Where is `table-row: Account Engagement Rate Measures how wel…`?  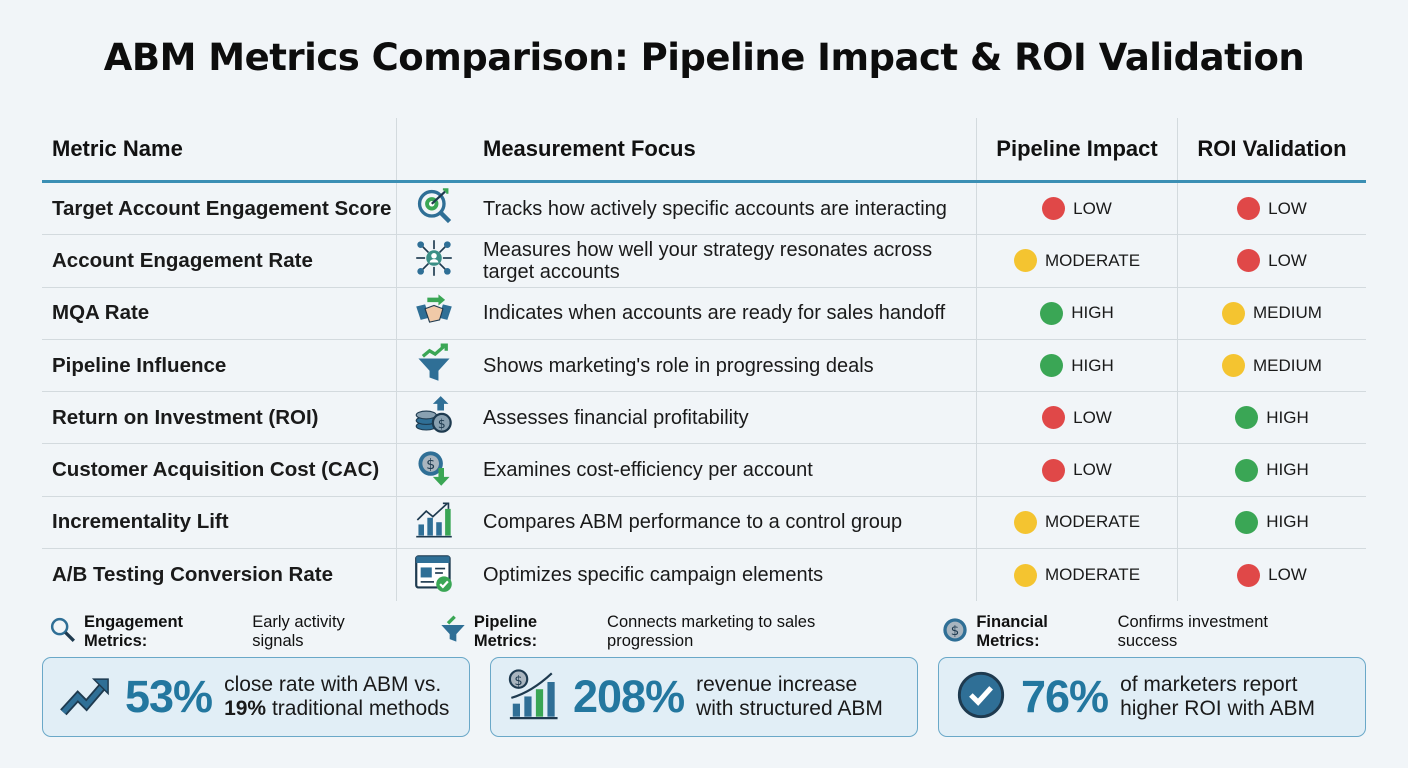
table-row: Account Engagement Rate Measures how wel… is located at coordinates (704, 261).